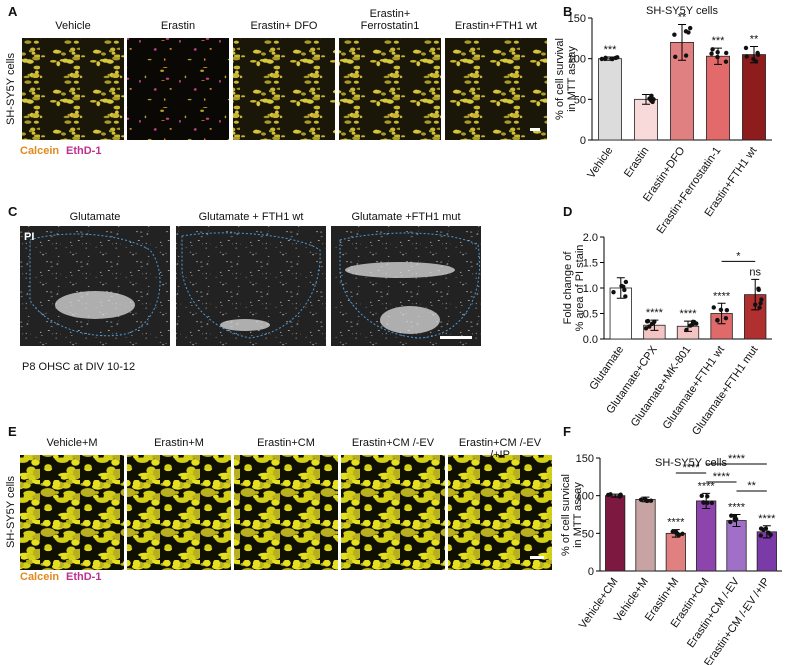  What do you see at coordinates (755, 272) in the screenshot?
I see `significance: ns` at bounding box center [755, 272].